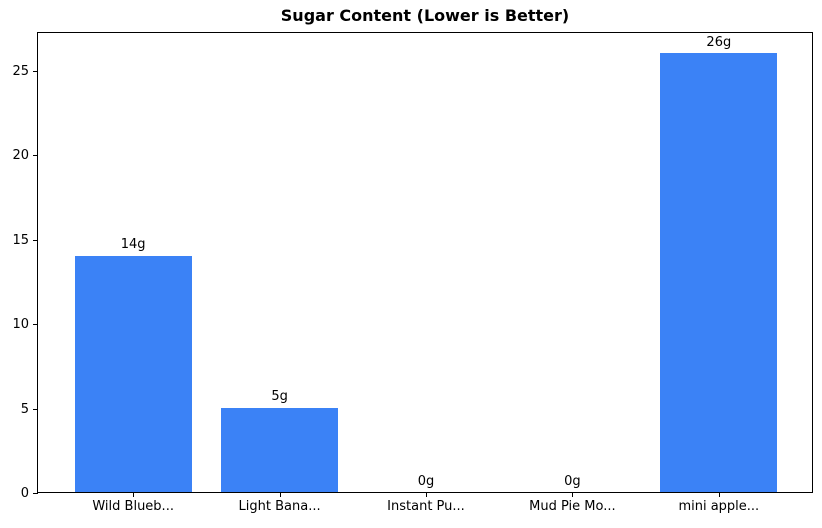  Describe the element at coordinates (24, 493) in the screenshot. I see `y-tick-label: 0` at that location.